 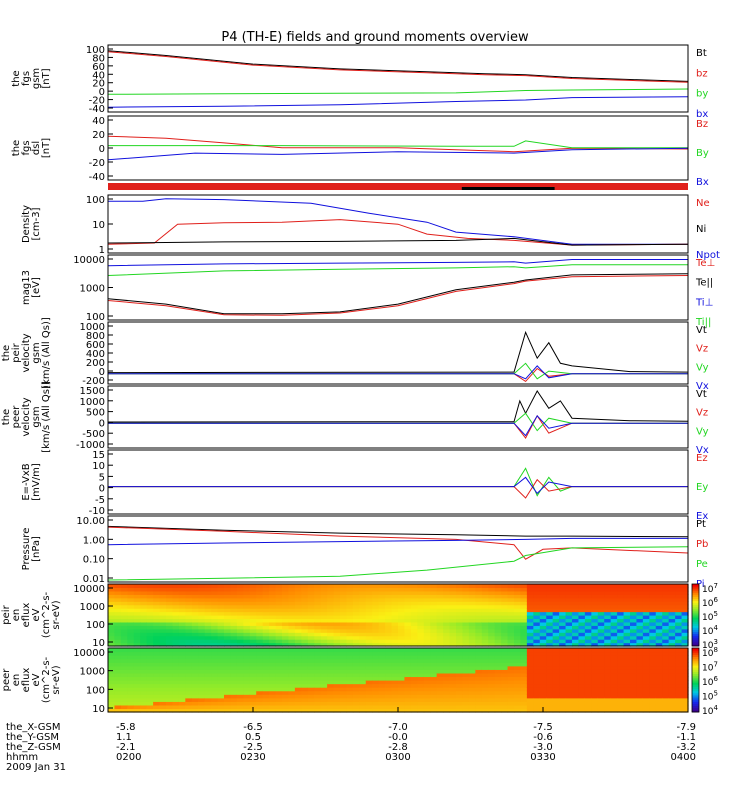 I want to click on series-p5-Vz, so click(x=398, y=375).